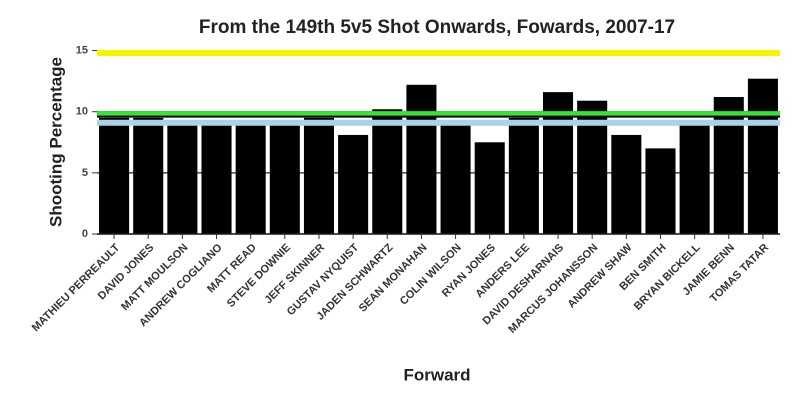 The width and height of the screenshot is (800, 400). Describe the element at coordinates (436, 374) in the screenshot. I see `x-axis-title: Forward` at that location.